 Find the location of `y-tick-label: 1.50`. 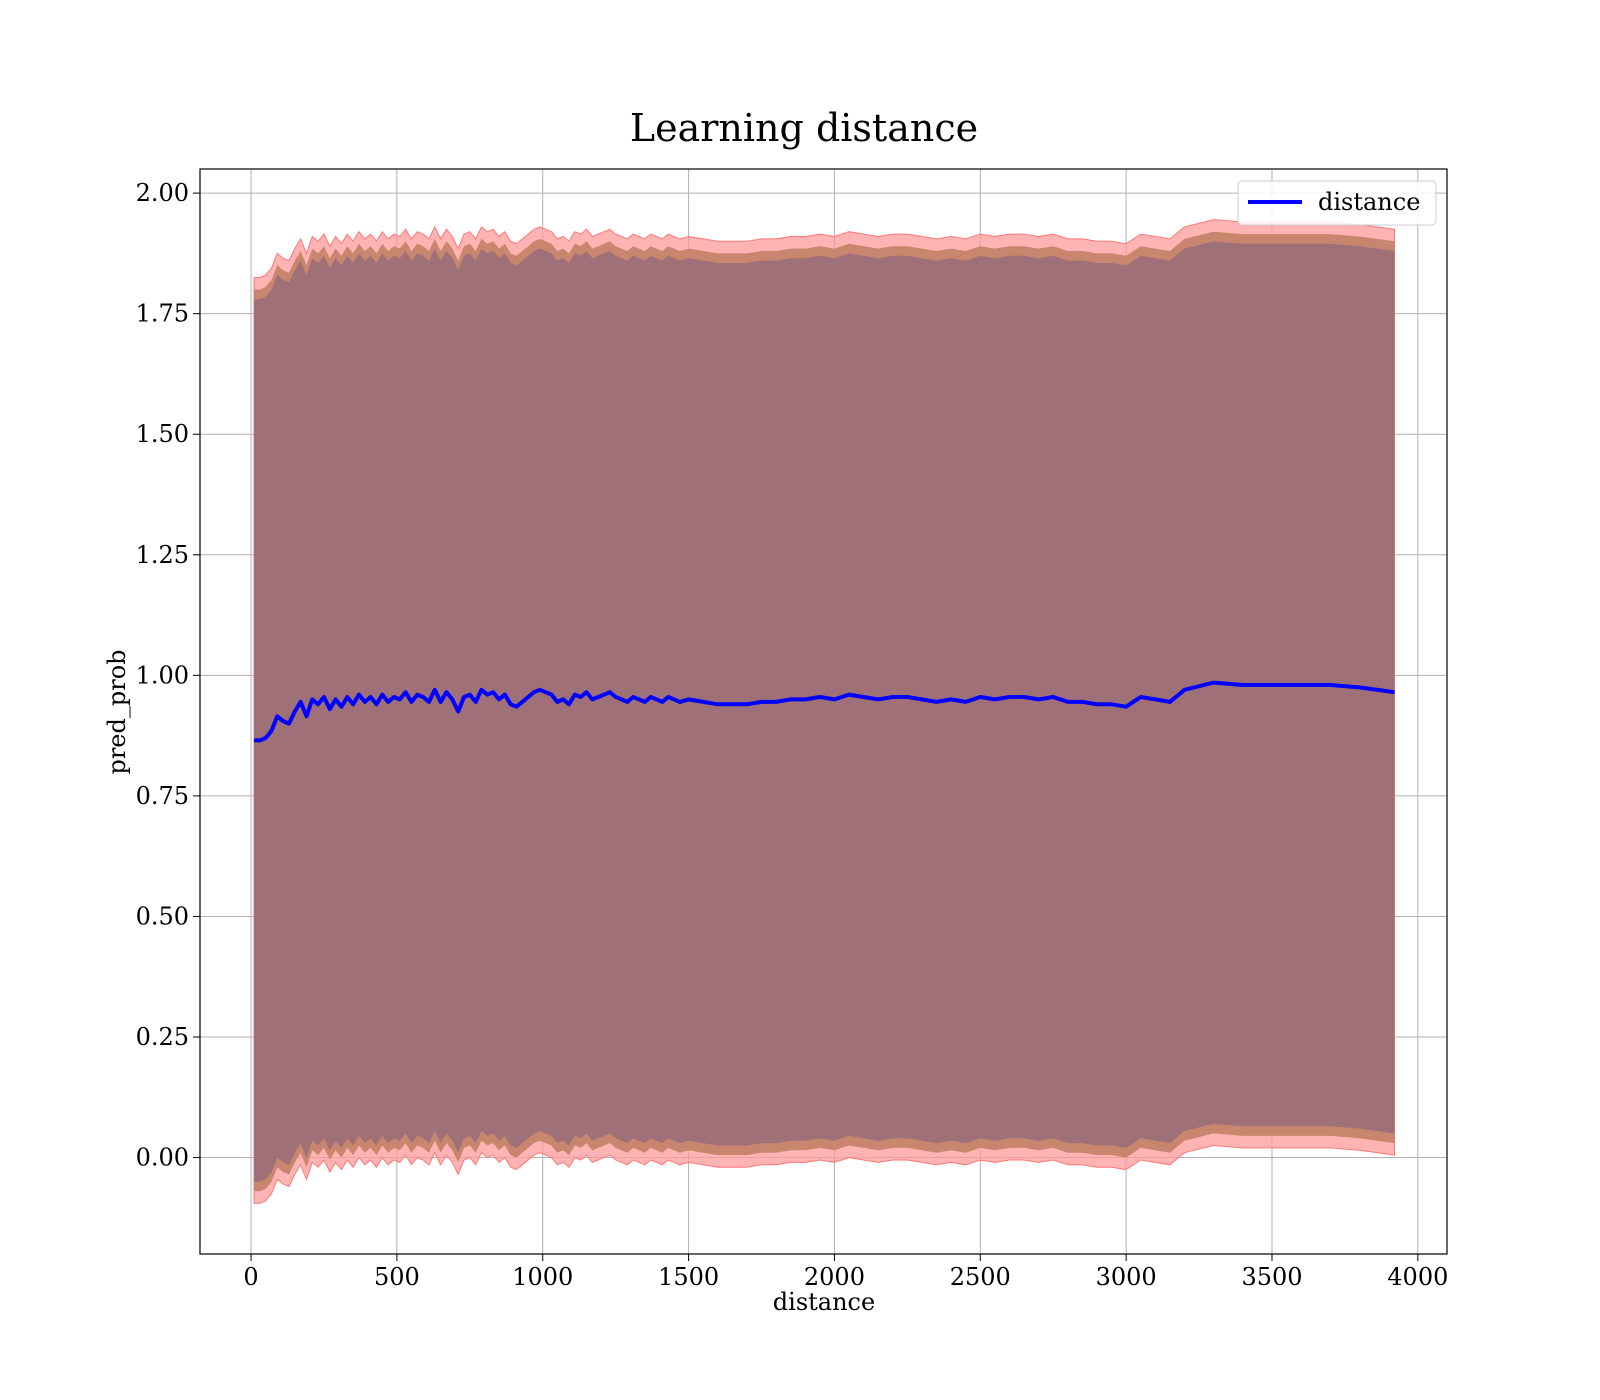

y-tick-label: 1.50 is located at coordinates (162, 434).